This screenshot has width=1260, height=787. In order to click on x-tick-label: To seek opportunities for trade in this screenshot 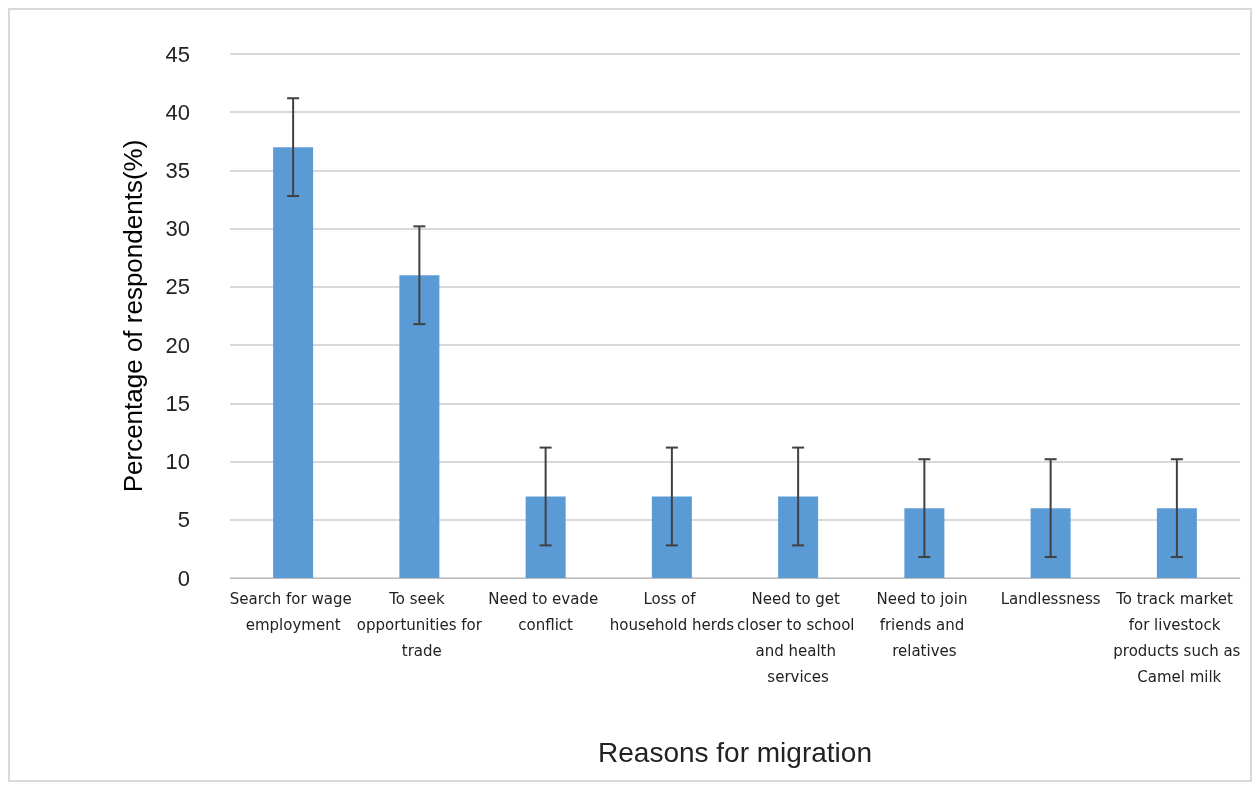, I will do `click(419, 625)`.